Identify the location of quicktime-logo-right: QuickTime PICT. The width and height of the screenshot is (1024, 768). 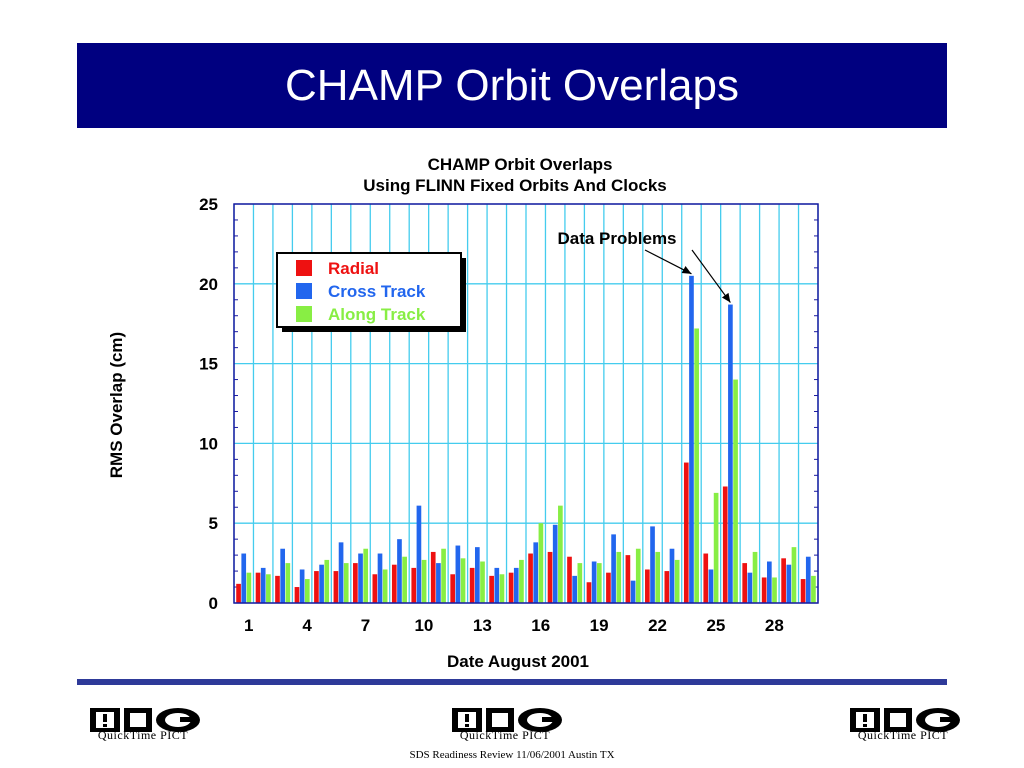
(903, 724).